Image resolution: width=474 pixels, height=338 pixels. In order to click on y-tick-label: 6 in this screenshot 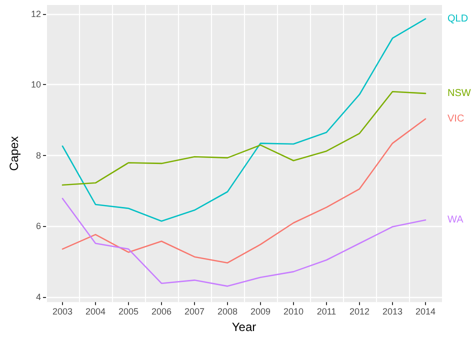, I will do `click(38, 226)`.